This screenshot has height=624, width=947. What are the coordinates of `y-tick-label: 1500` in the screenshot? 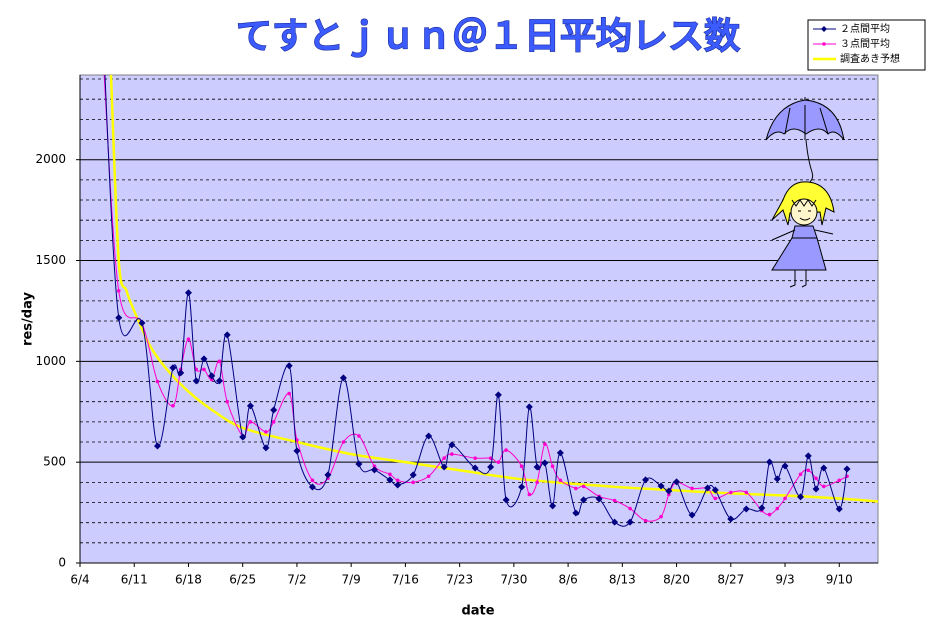 It's located at (50, 260).